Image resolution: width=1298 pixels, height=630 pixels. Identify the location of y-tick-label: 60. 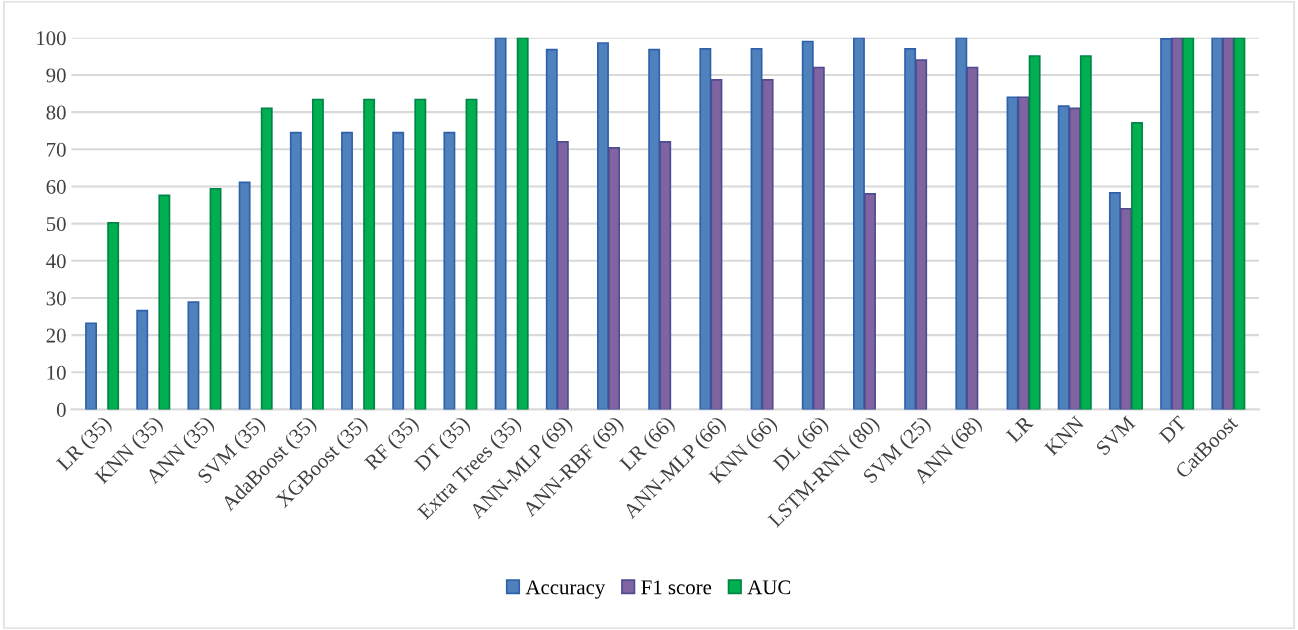
(56, 186).